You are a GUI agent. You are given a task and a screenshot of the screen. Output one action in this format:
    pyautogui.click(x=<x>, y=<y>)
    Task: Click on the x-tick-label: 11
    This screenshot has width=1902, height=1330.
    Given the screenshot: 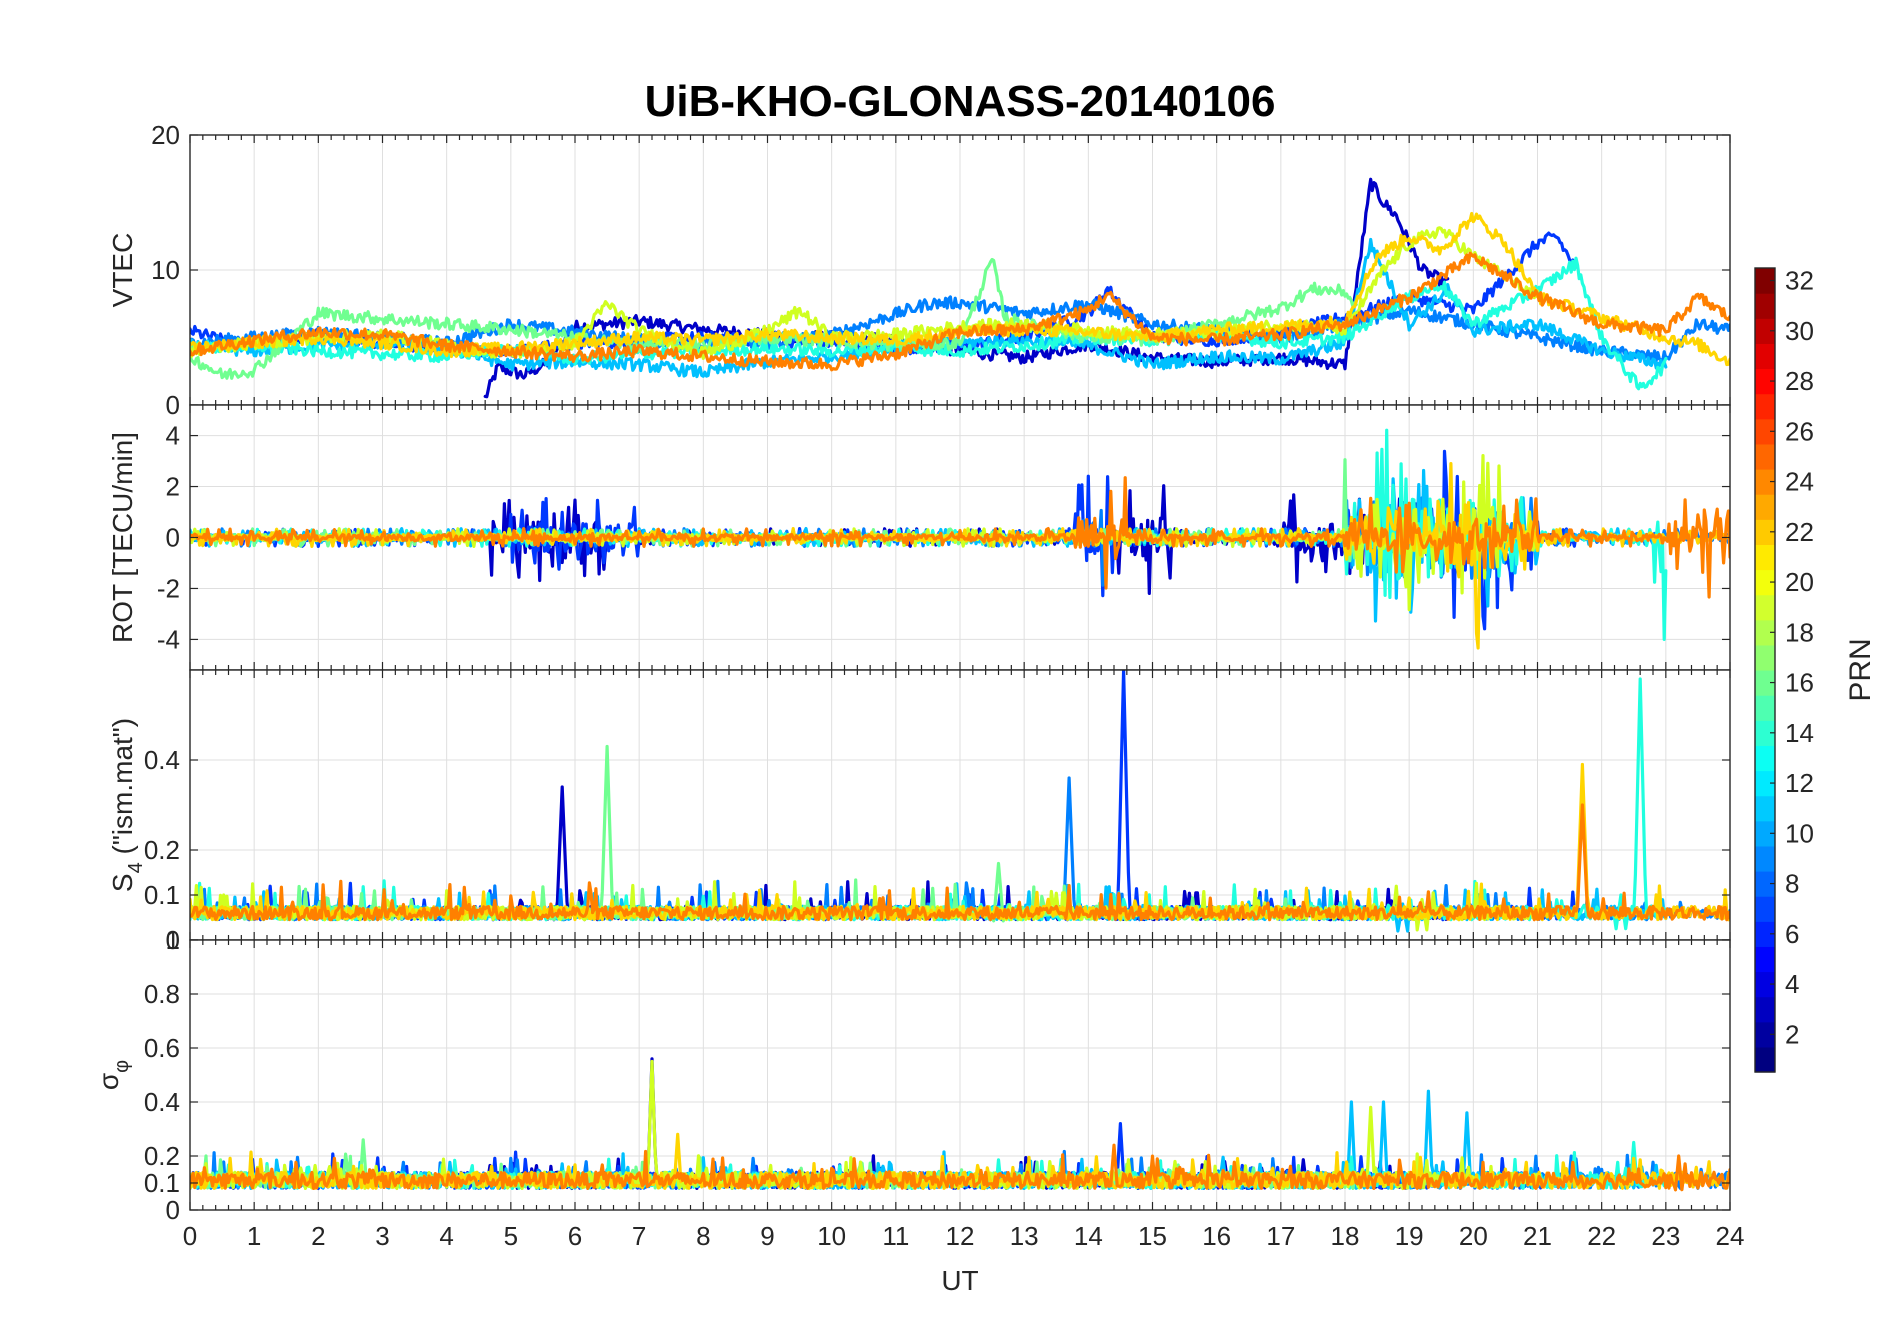 What is the action you would take?
    pyautogui.click(x=895, y=1236)
    